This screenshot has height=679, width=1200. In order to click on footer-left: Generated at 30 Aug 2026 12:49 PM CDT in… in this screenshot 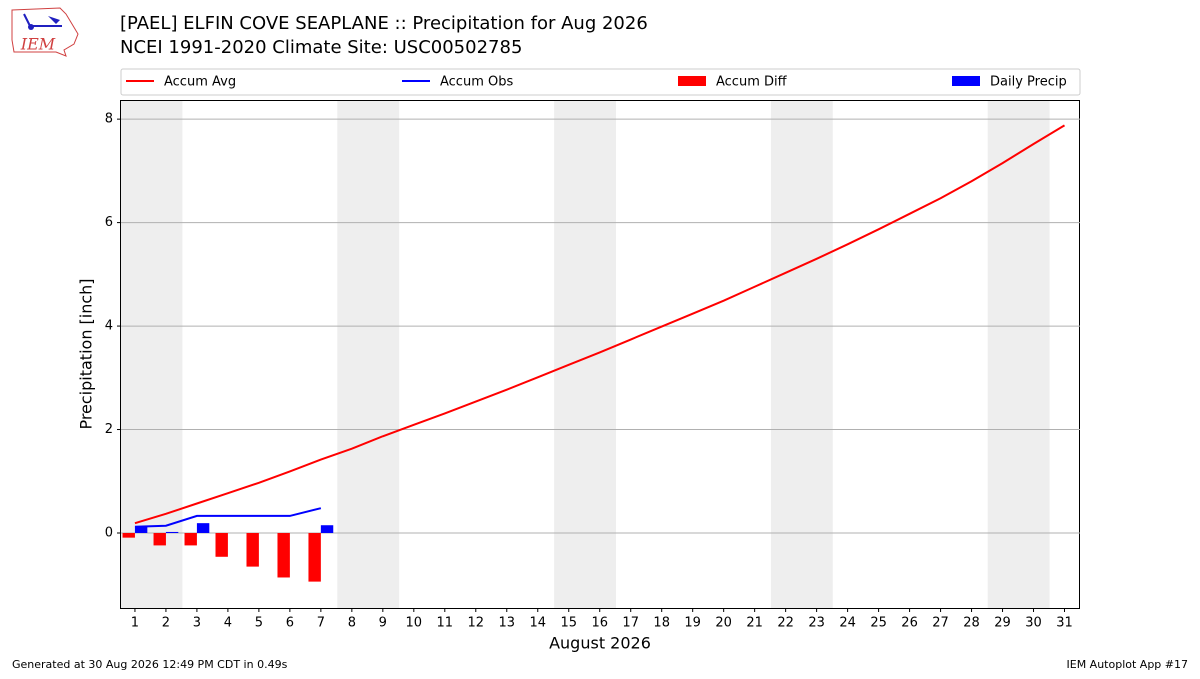, I will do `click(150, 664)`.